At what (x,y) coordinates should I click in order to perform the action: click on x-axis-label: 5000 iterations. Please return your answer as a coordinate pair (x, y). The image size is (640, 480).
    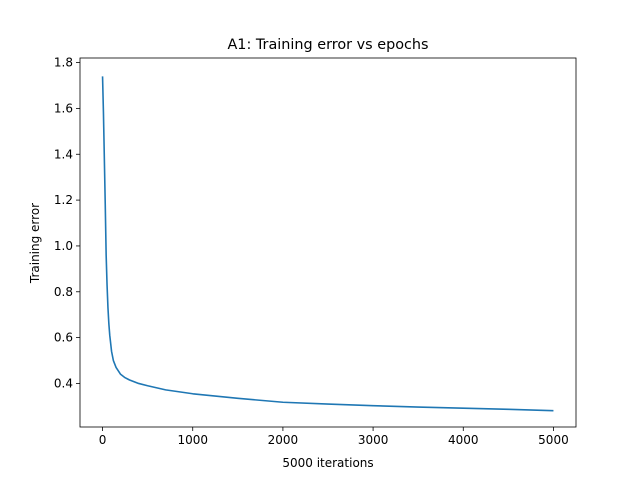
    Looking at the image, I should click on (327, 463).